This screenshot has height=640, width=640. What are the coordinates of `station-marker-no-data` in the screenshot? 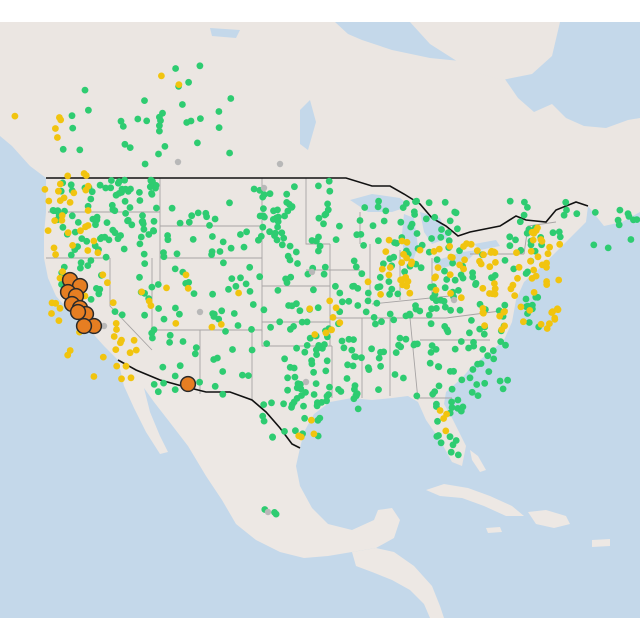 It's located at (306, 382).